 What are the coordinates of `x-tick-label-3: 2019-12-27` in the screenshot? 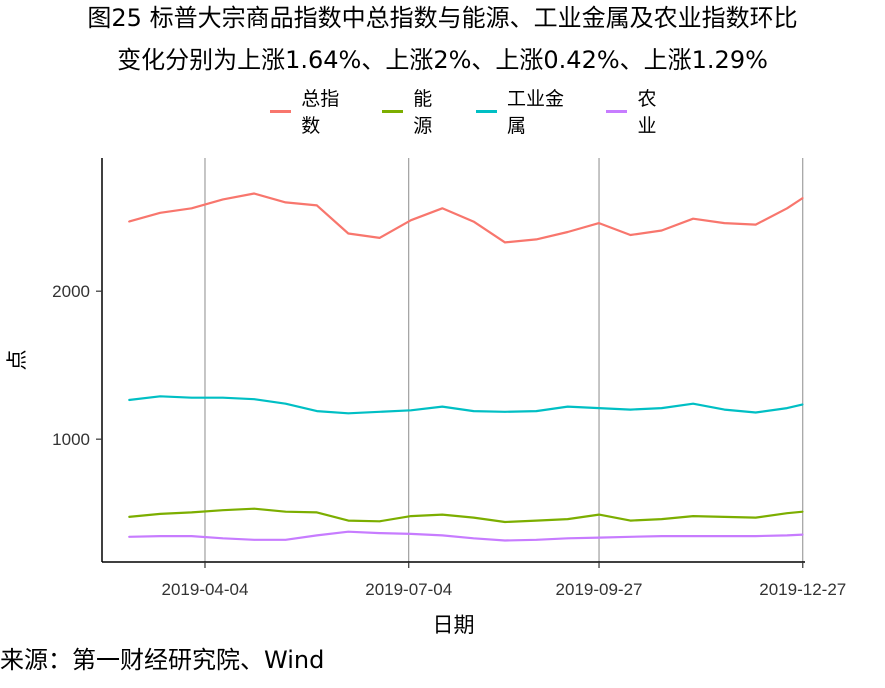 It's located at (802, 589).